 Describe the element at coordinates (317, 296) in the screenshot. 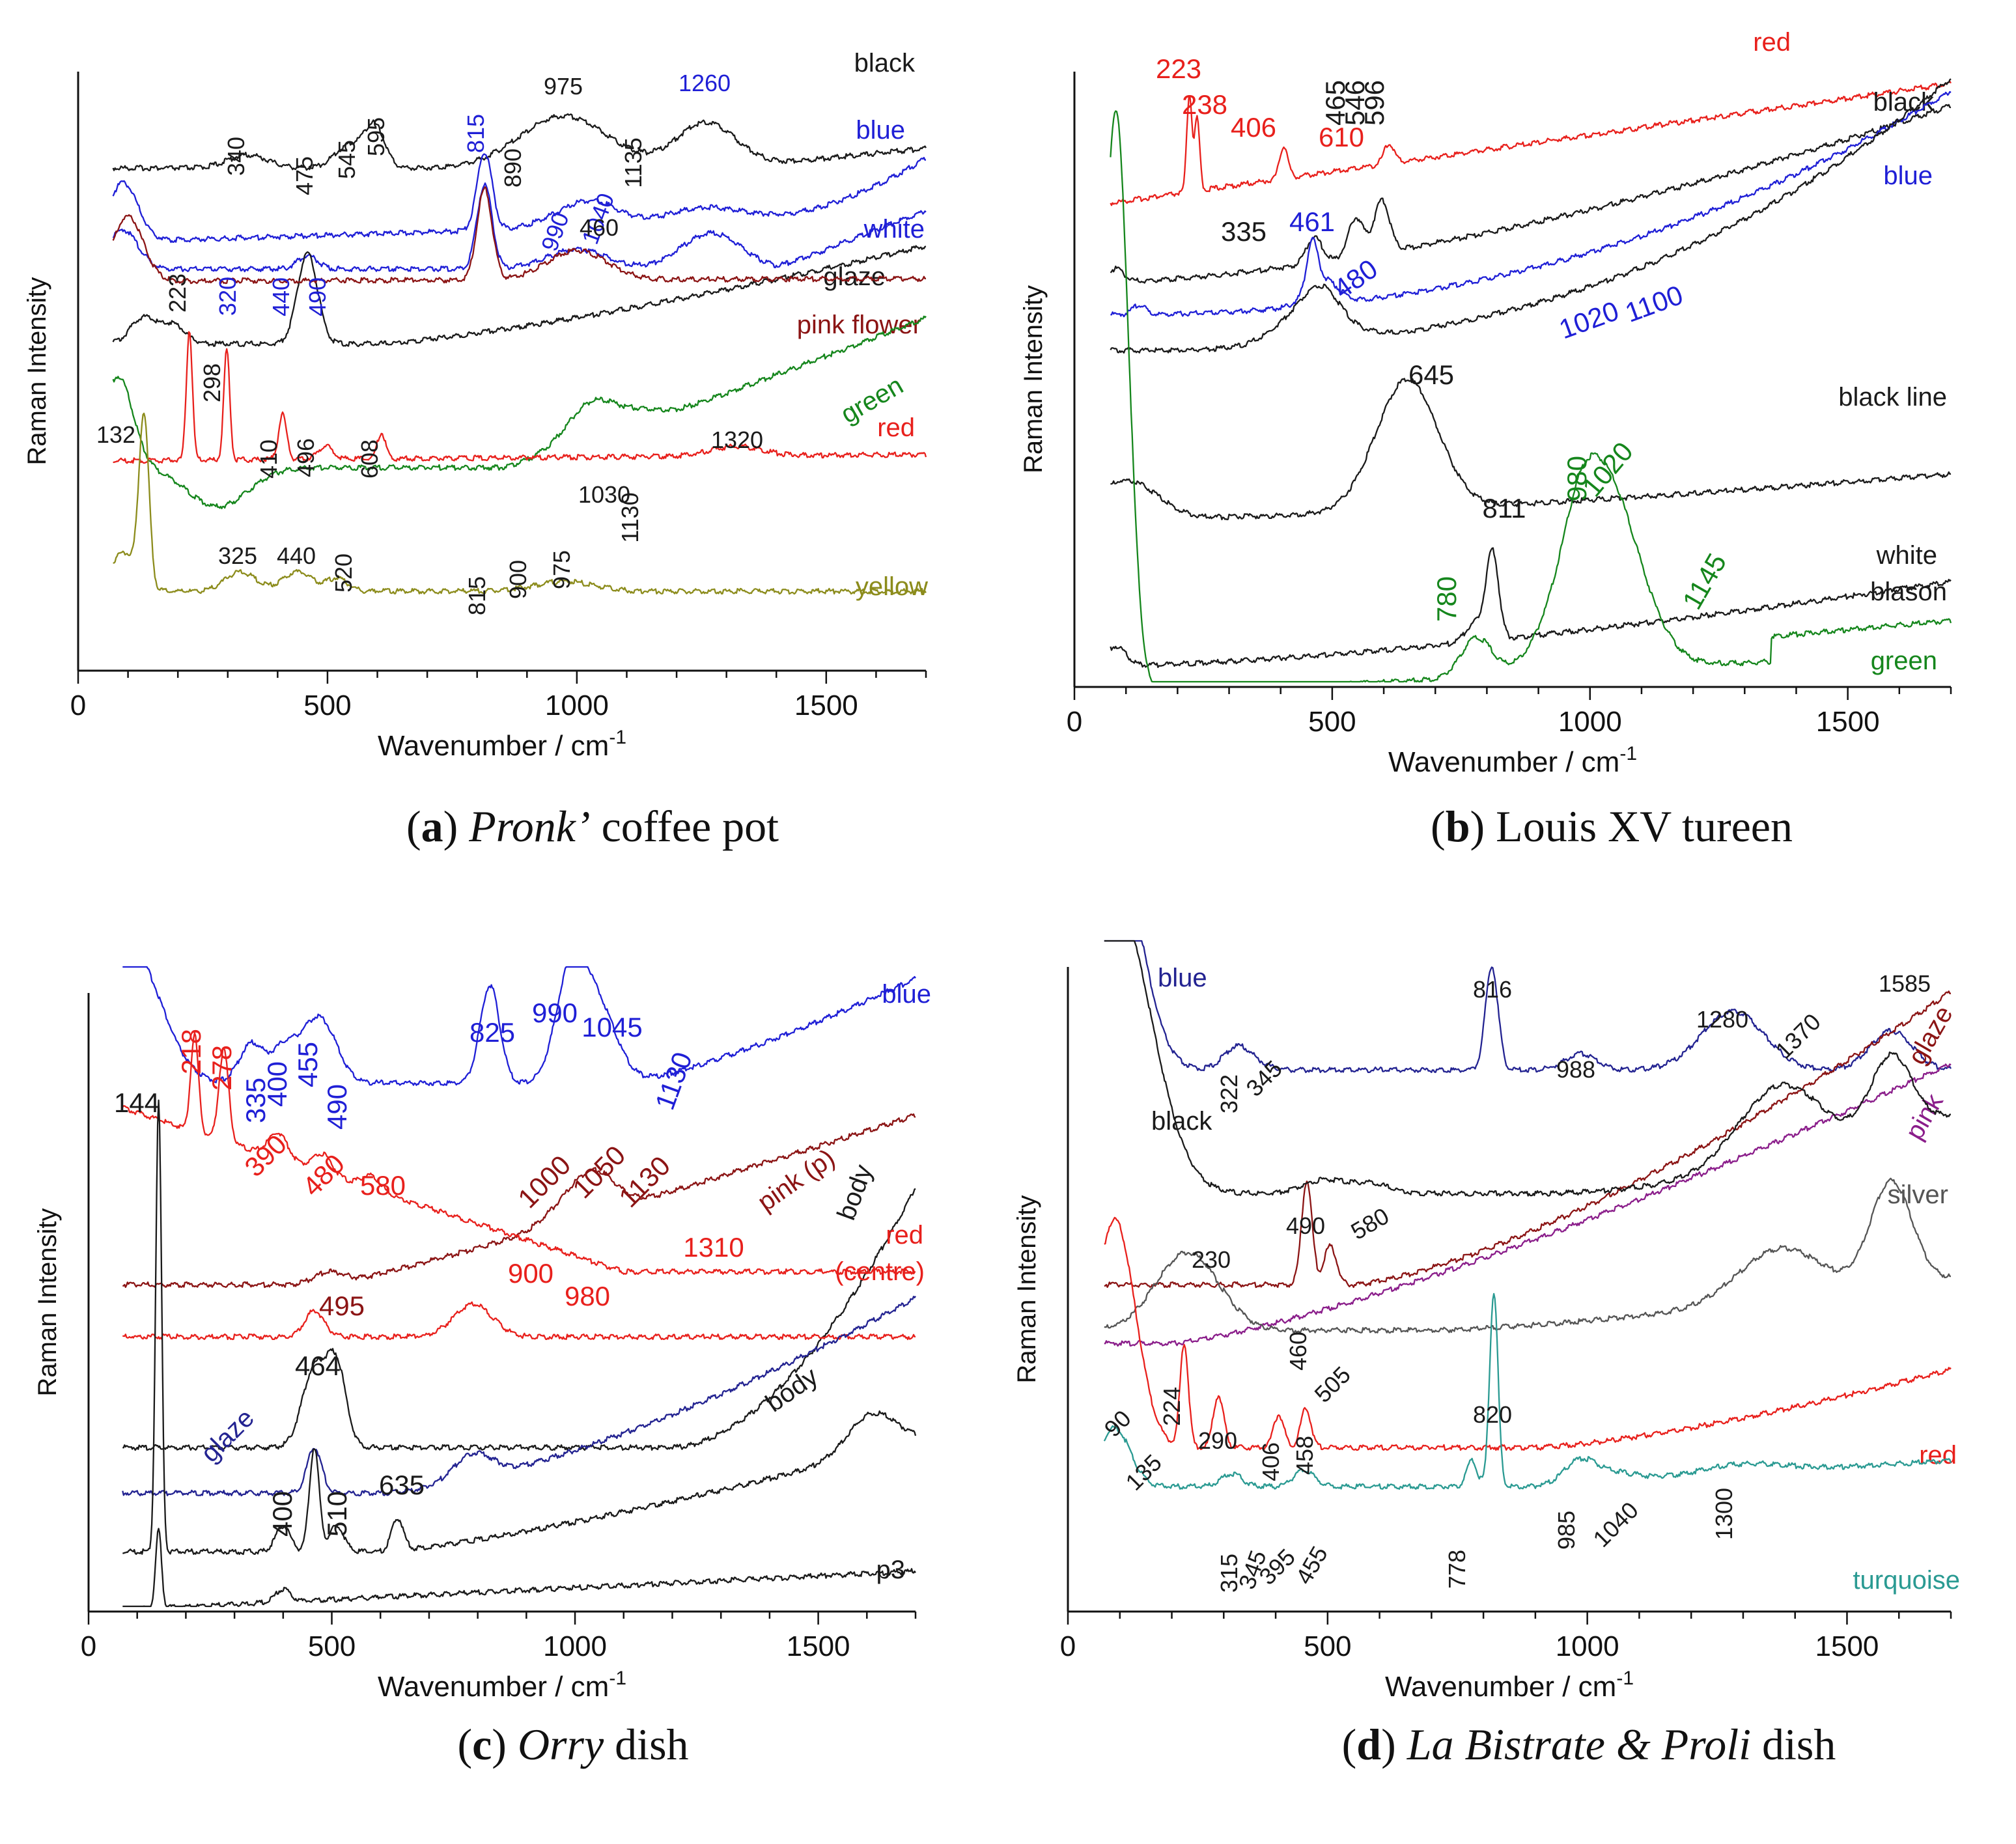

I see `peak-label: 490` at that location.